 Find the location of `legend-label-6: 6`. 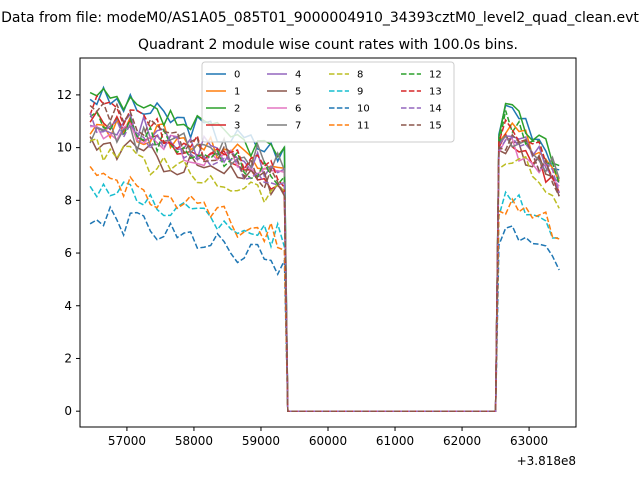

legend-label-6: 6 is located at coordinates (298, 109).